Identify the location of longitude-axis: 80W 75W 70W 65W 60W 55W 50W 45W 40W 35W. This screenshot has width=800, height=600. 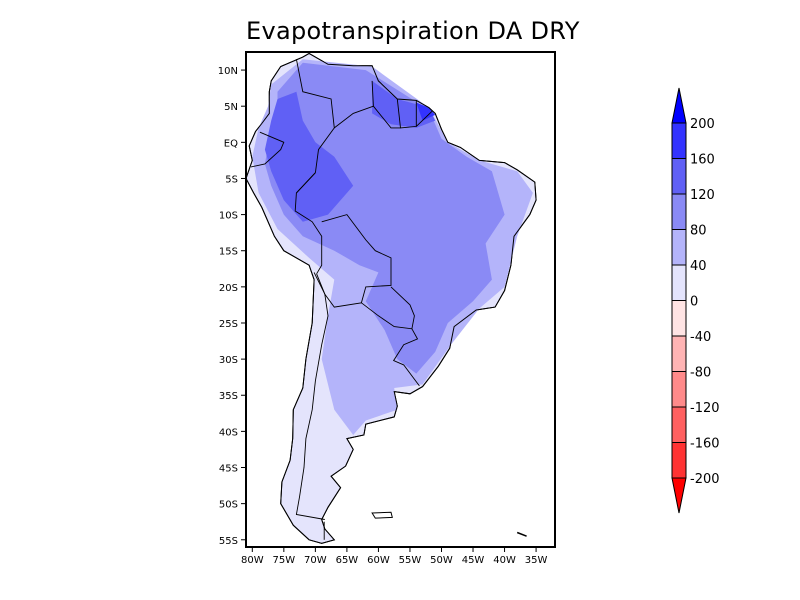
(394, 556).